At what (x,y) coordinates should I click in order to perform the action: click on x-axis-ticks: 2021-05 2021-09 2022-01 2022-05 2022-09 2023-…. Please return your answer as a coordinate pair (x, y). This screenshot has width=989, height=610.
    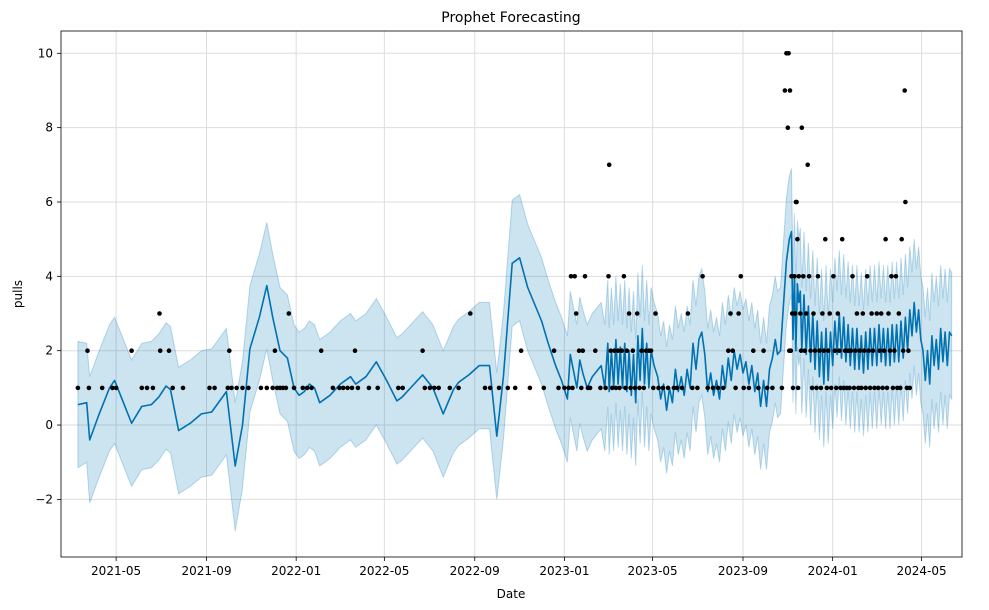
    Looking at the image, I should click on (519, 567).